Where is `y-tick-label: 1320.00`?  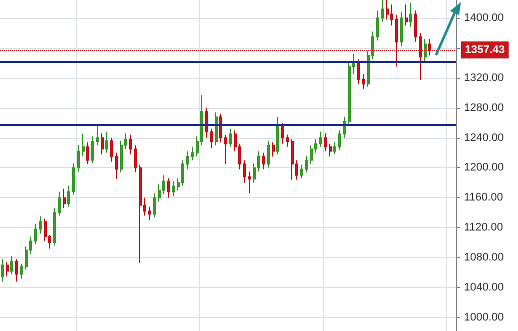 y-tick-label: 1320.00 is located at coordinates (484, 78).